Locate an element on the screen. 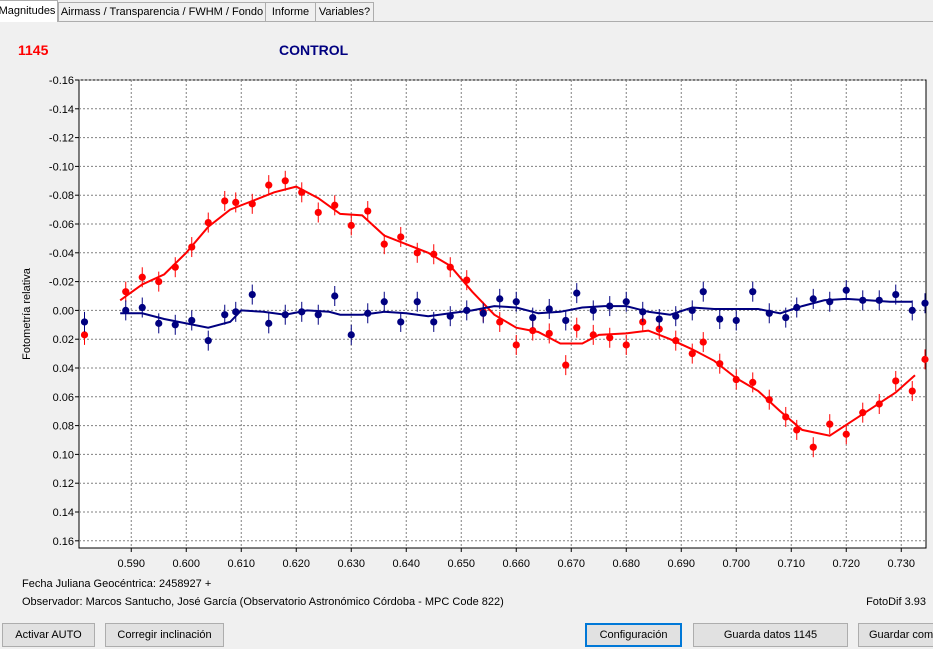  tab-magnitudes: Magnitudes is located at coordinates (29, 11).